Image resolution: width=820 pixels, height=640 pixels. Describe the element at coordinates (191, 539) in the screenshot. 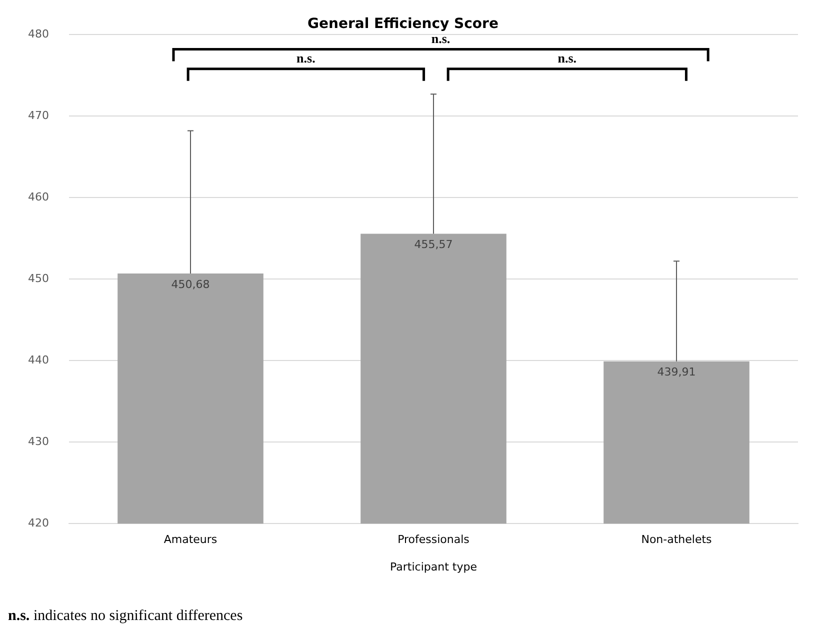

I see `x-tick-label: Amateurs` at that location.